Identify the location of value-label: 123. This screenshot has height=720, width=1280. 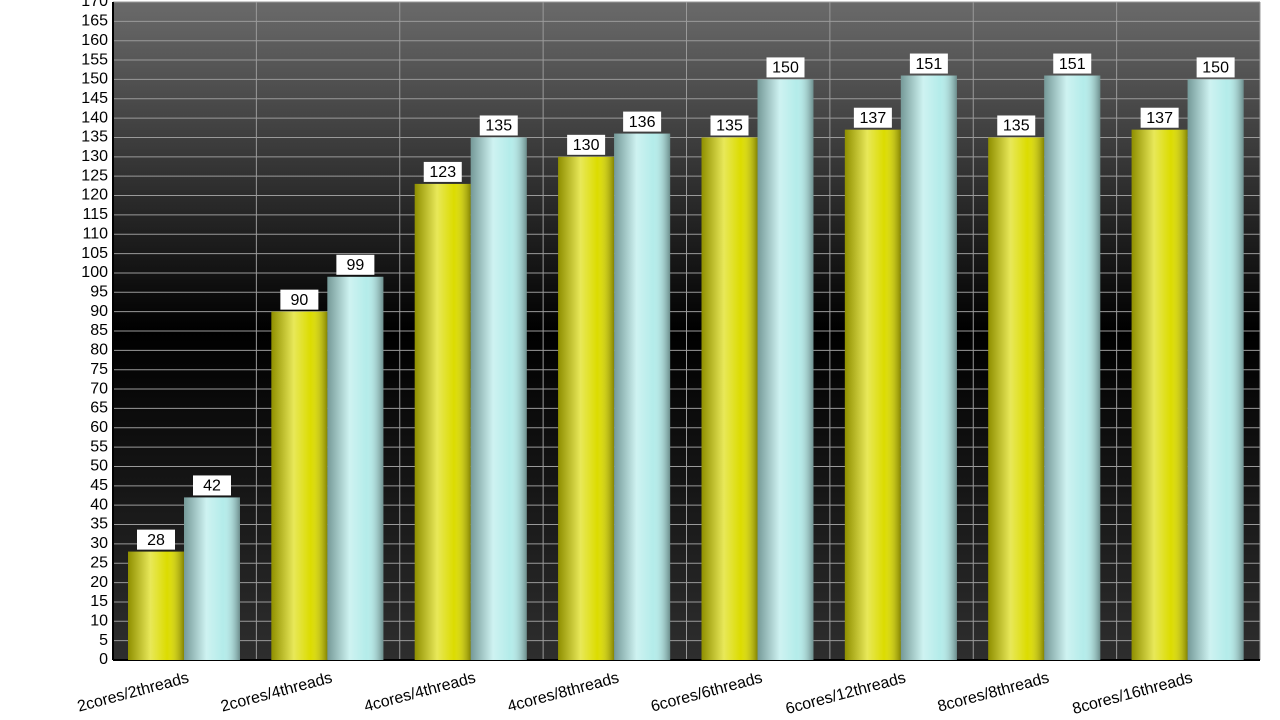
(442, 172).